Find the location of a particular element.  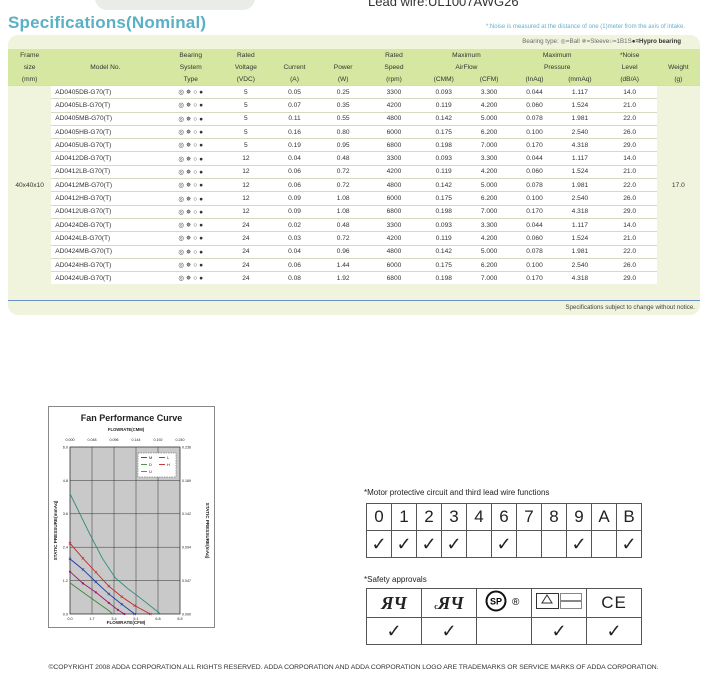

safety-check-cell: ✓ is located at coordinates (394, 631).